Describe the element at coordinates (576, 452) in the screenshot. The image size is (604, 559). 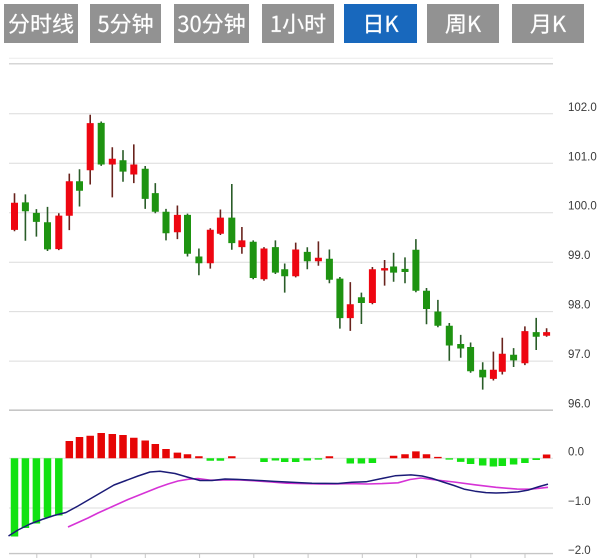
I see `svg-text: 0.0` at that location.